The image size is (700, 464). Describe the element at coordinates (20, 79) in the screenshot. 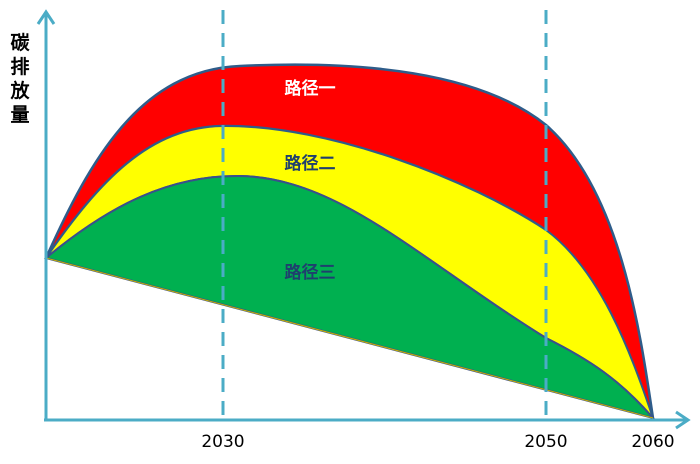

I see `y-axis-label: 碳排放量` at that location.